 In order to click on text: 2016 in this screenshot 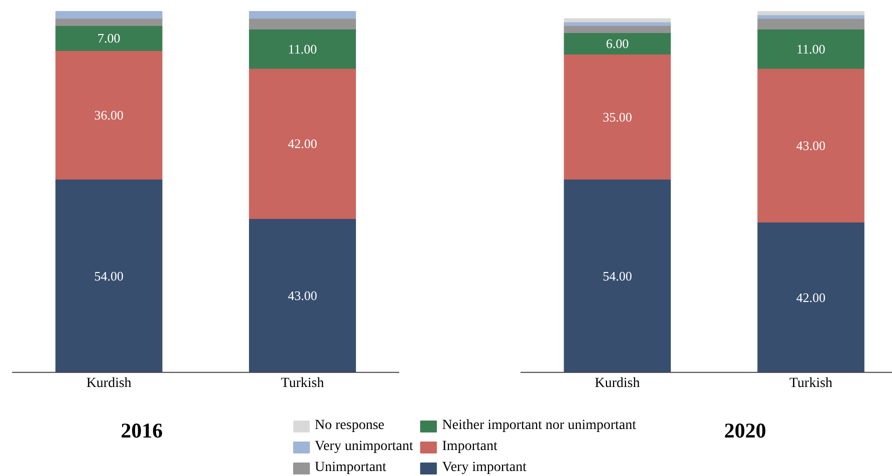, I will do `click(141, 430)`.